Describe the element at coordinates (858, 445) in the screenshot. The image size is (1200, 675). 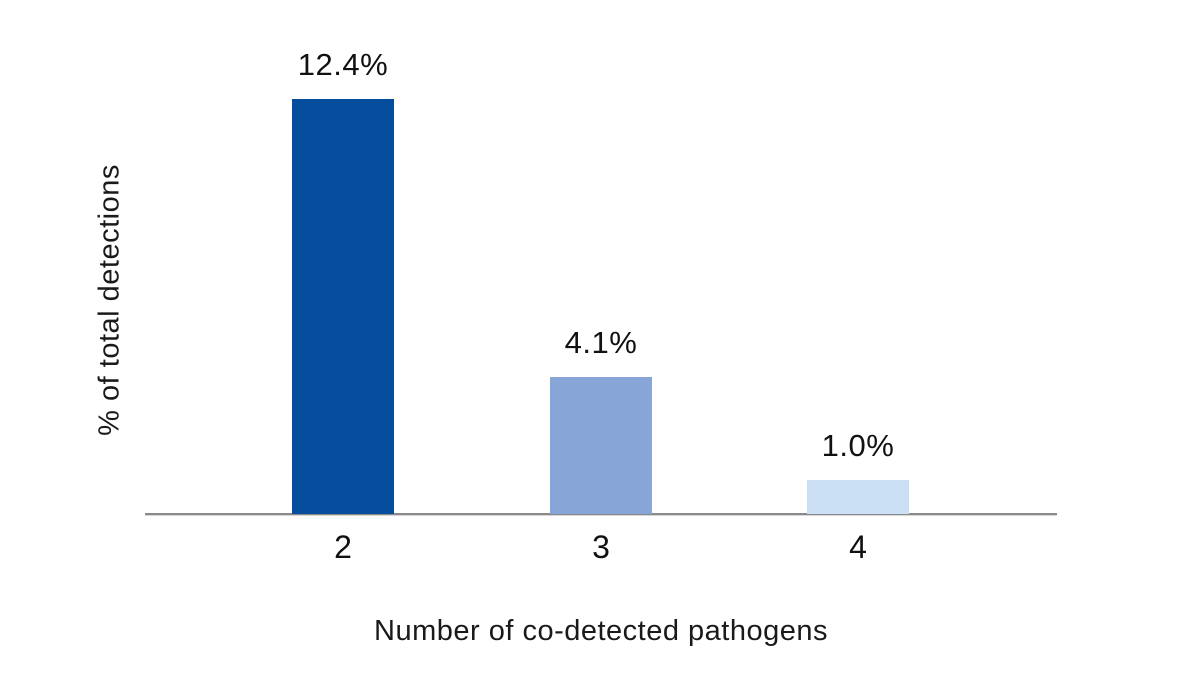
I see `bar-value-label: 1.0%` at that location.